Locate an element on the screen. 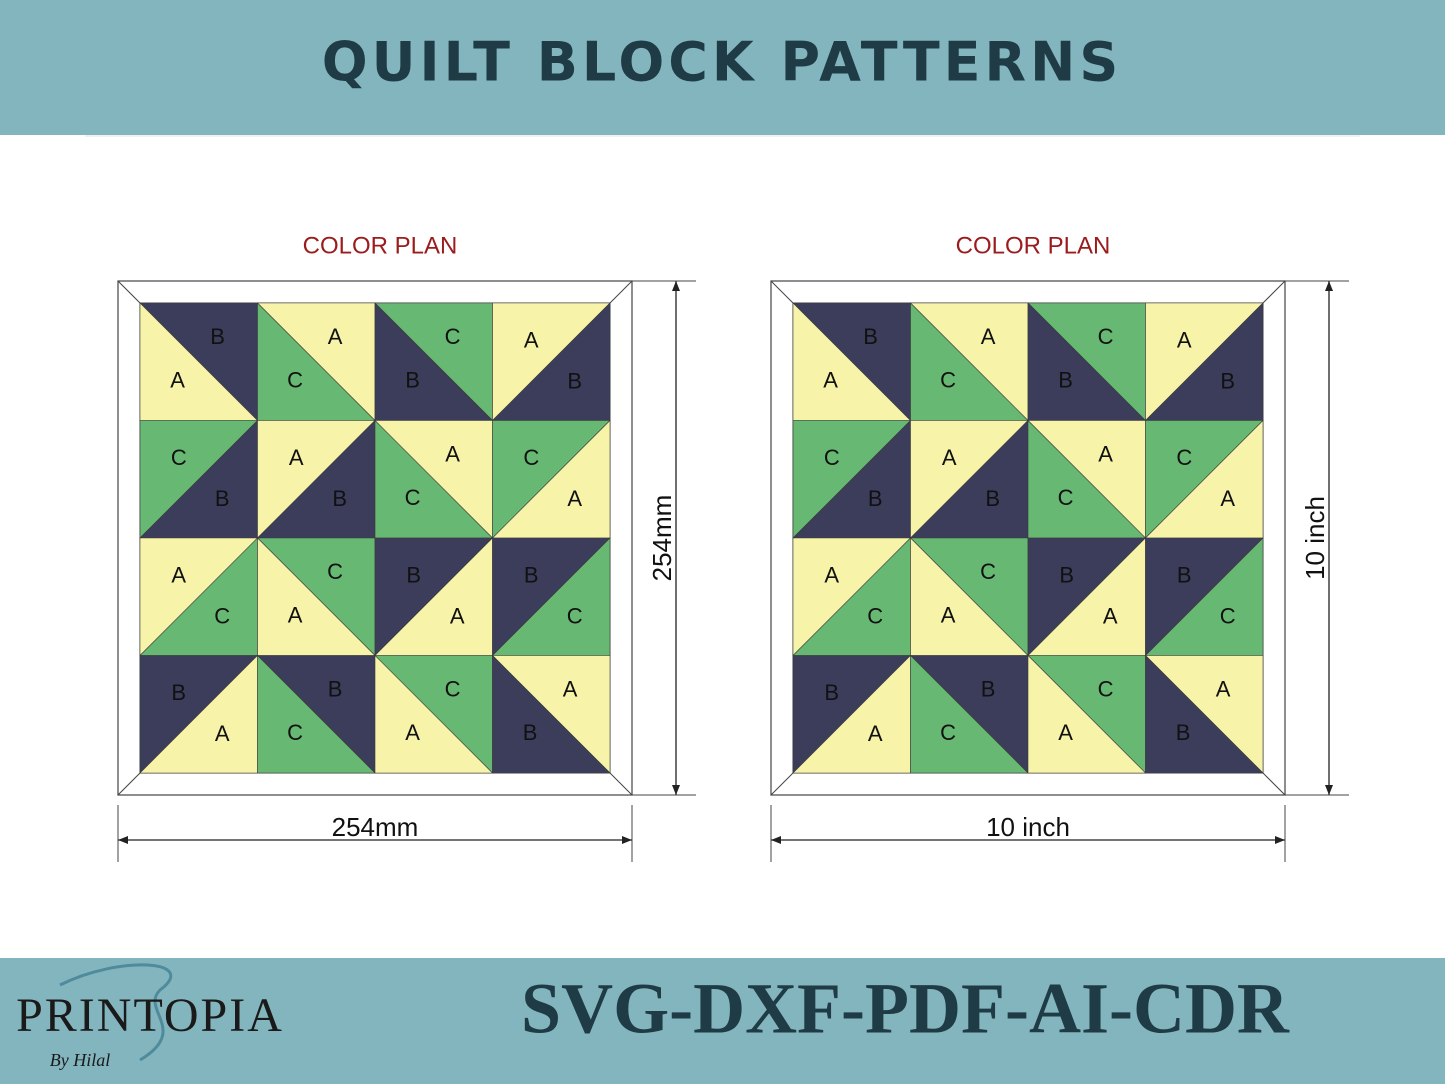 The width and height of the screenshot is (1445, 1089). width-label: 10 inch is located at coordinates (1028, 827).